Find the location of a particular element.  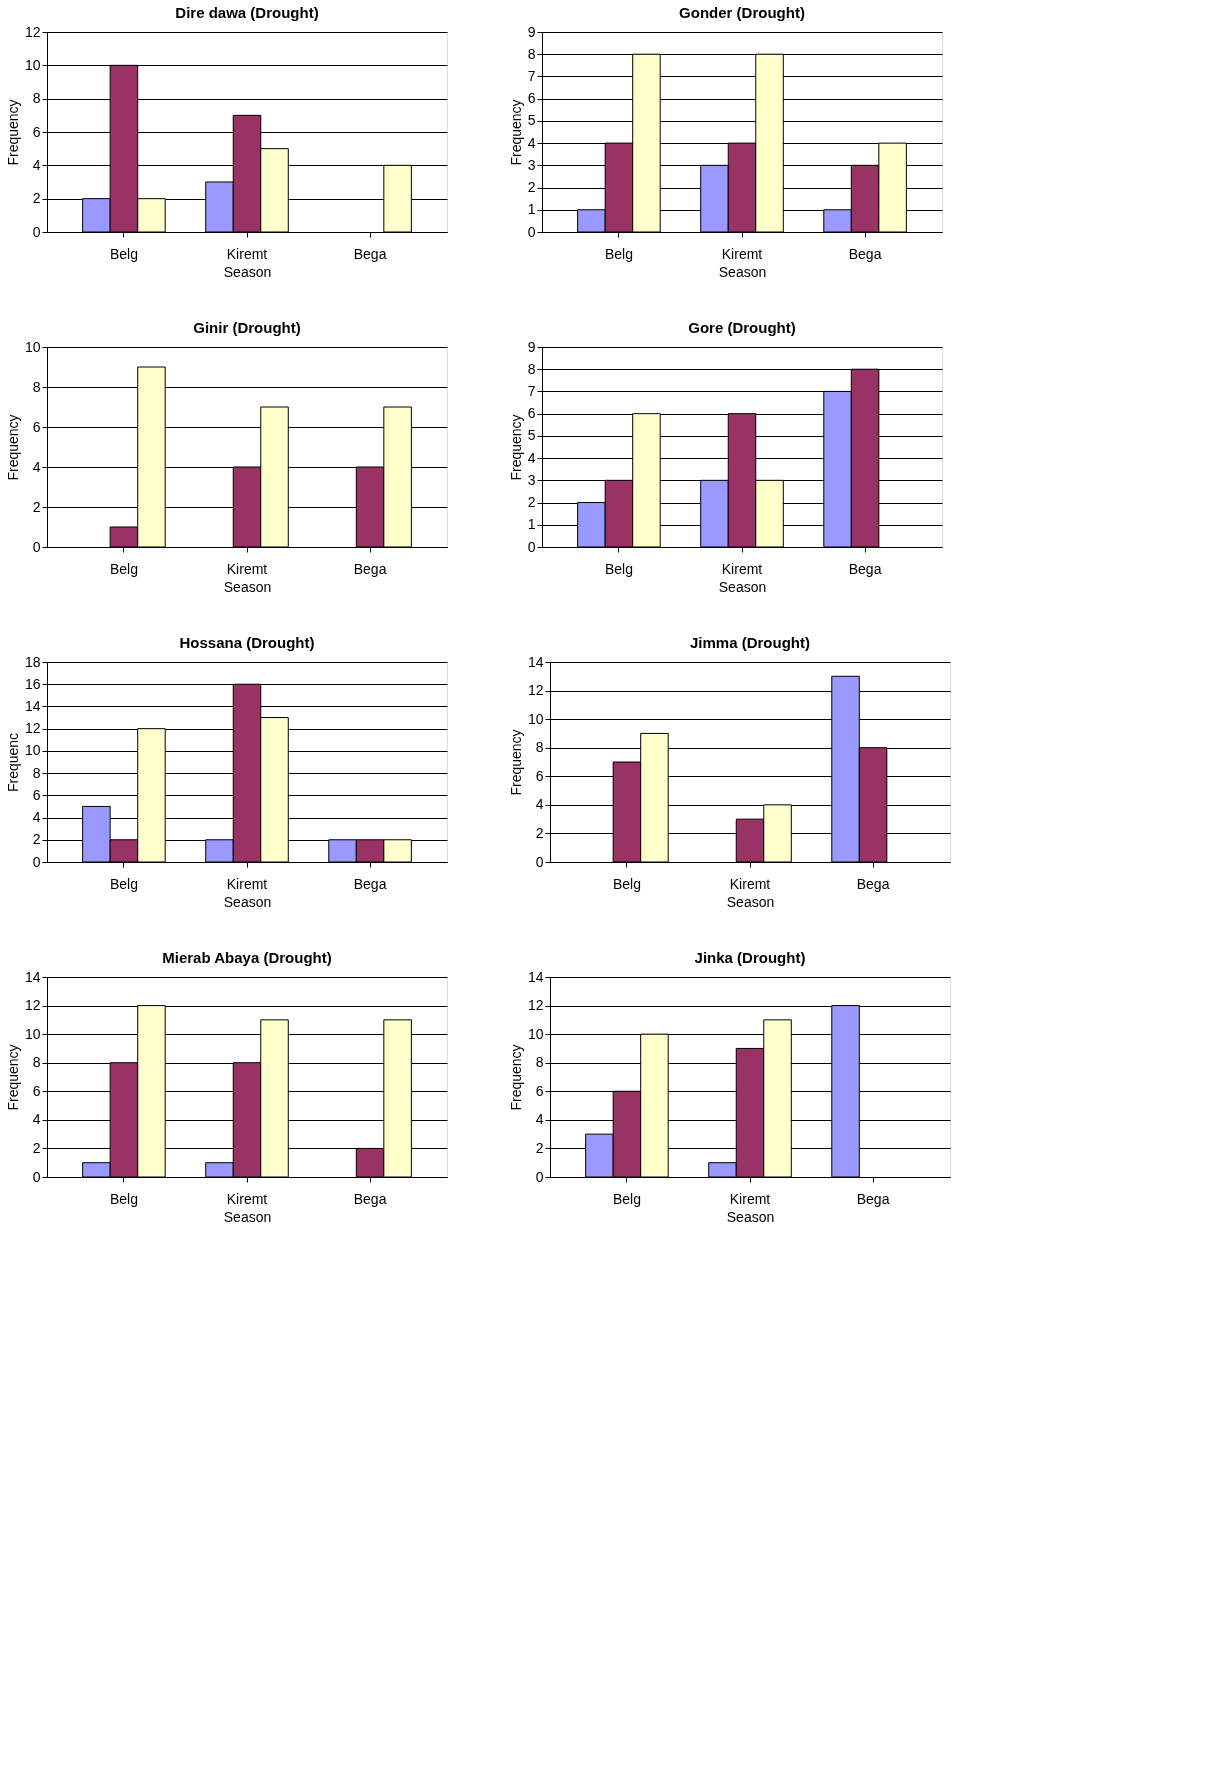

chart-title: Ginir (Drought) is located at coordinates (247, 327).